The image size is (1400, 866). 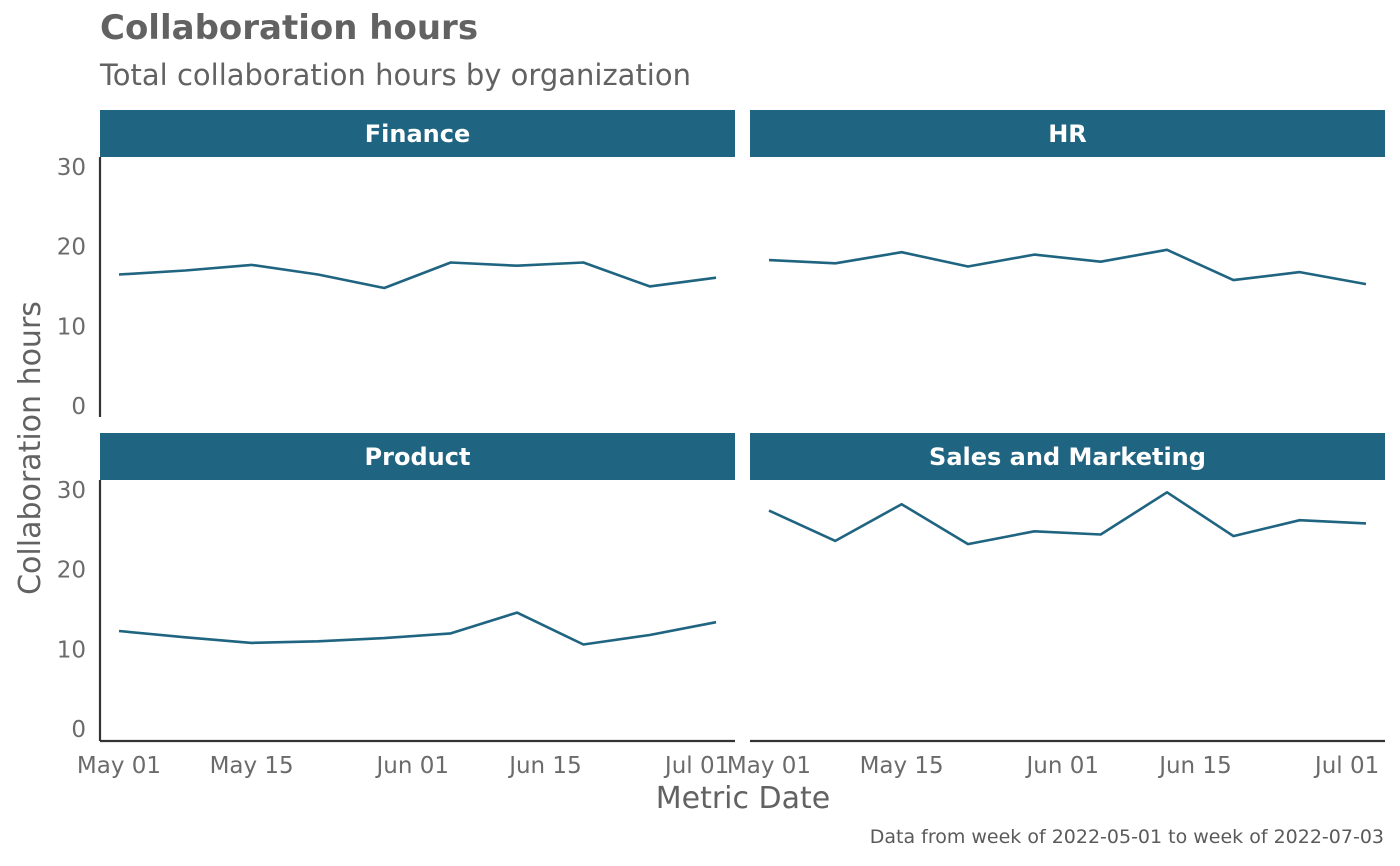 What do you see at coordinates (743, 798) in the screenshot?
I see `x-axis-title: Metric Date` at bounding box center [743, 798].